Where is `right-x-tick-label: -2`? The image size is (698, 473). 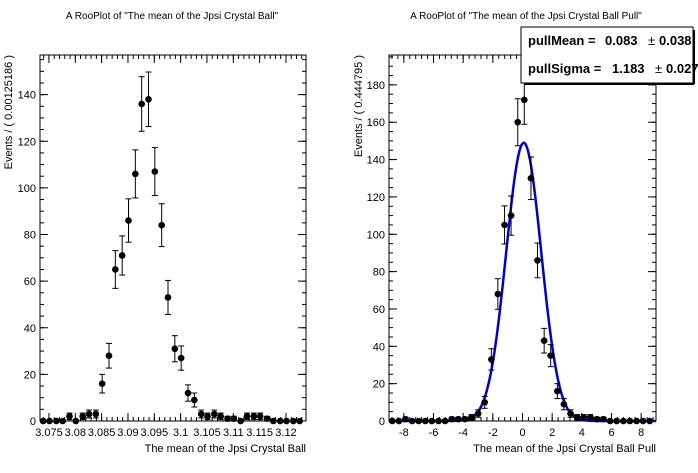 right-x-tick-label: -2 is located at coordinates (493, 433).